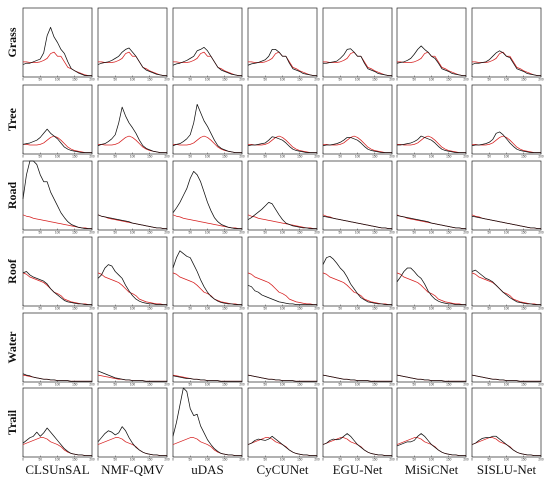  I want to click on row-labels-layer: Grass Tree Road Roof Water Trail, so click(12, 231).